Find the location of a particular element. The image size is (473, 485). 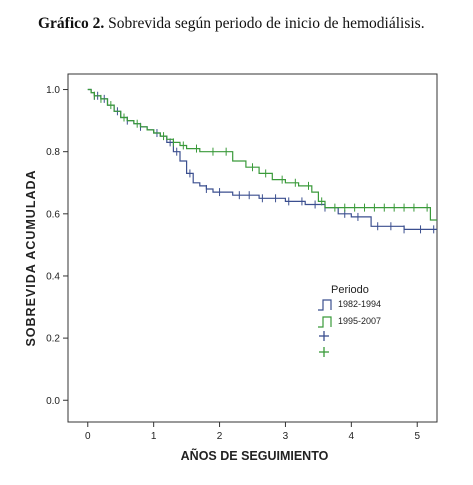

y-tick-label: 0.0 is located at coordinates (53, 401).